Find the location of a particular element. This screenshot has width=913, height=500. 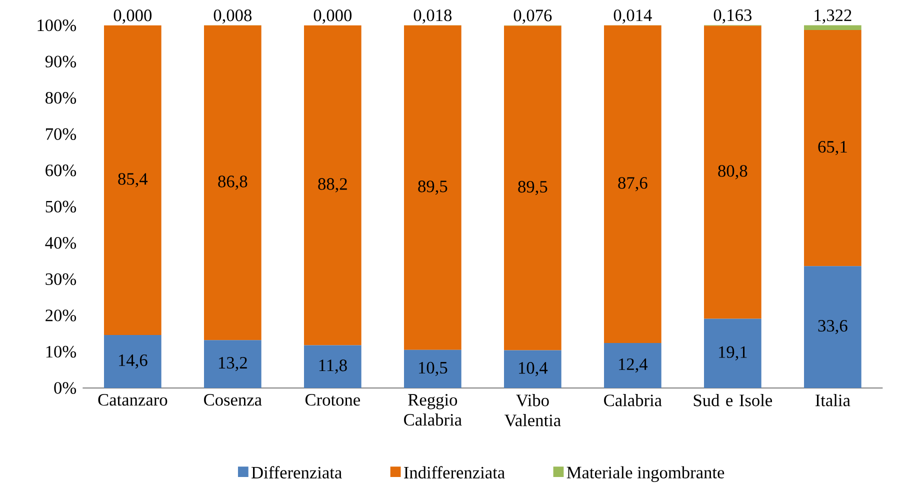

data-label: 1,322 is located at coordinates (833, 17).